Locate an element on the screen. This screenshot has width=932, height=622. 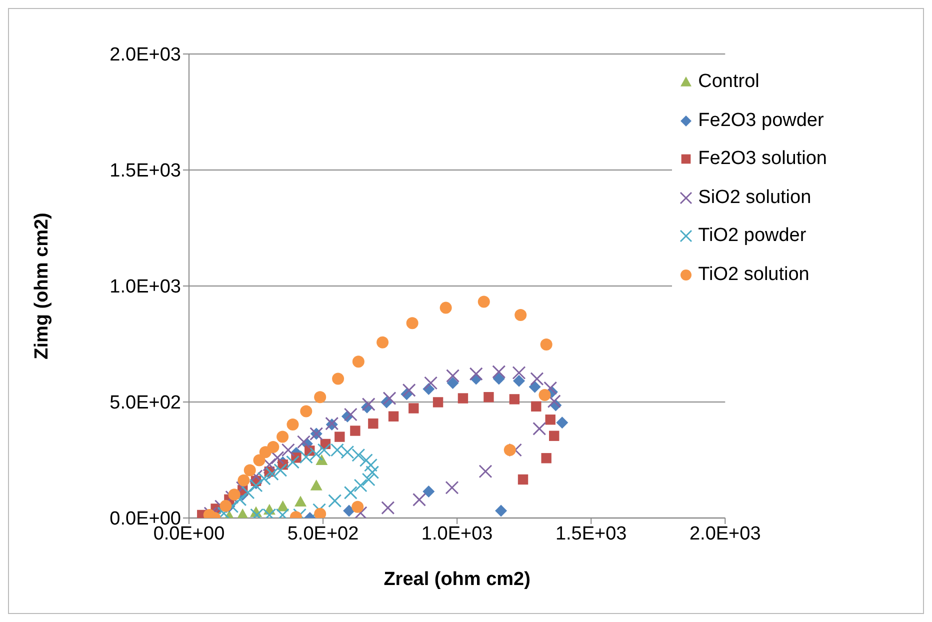
y-tick-label: 2.0E+03 is located at coordinates (145, 55).